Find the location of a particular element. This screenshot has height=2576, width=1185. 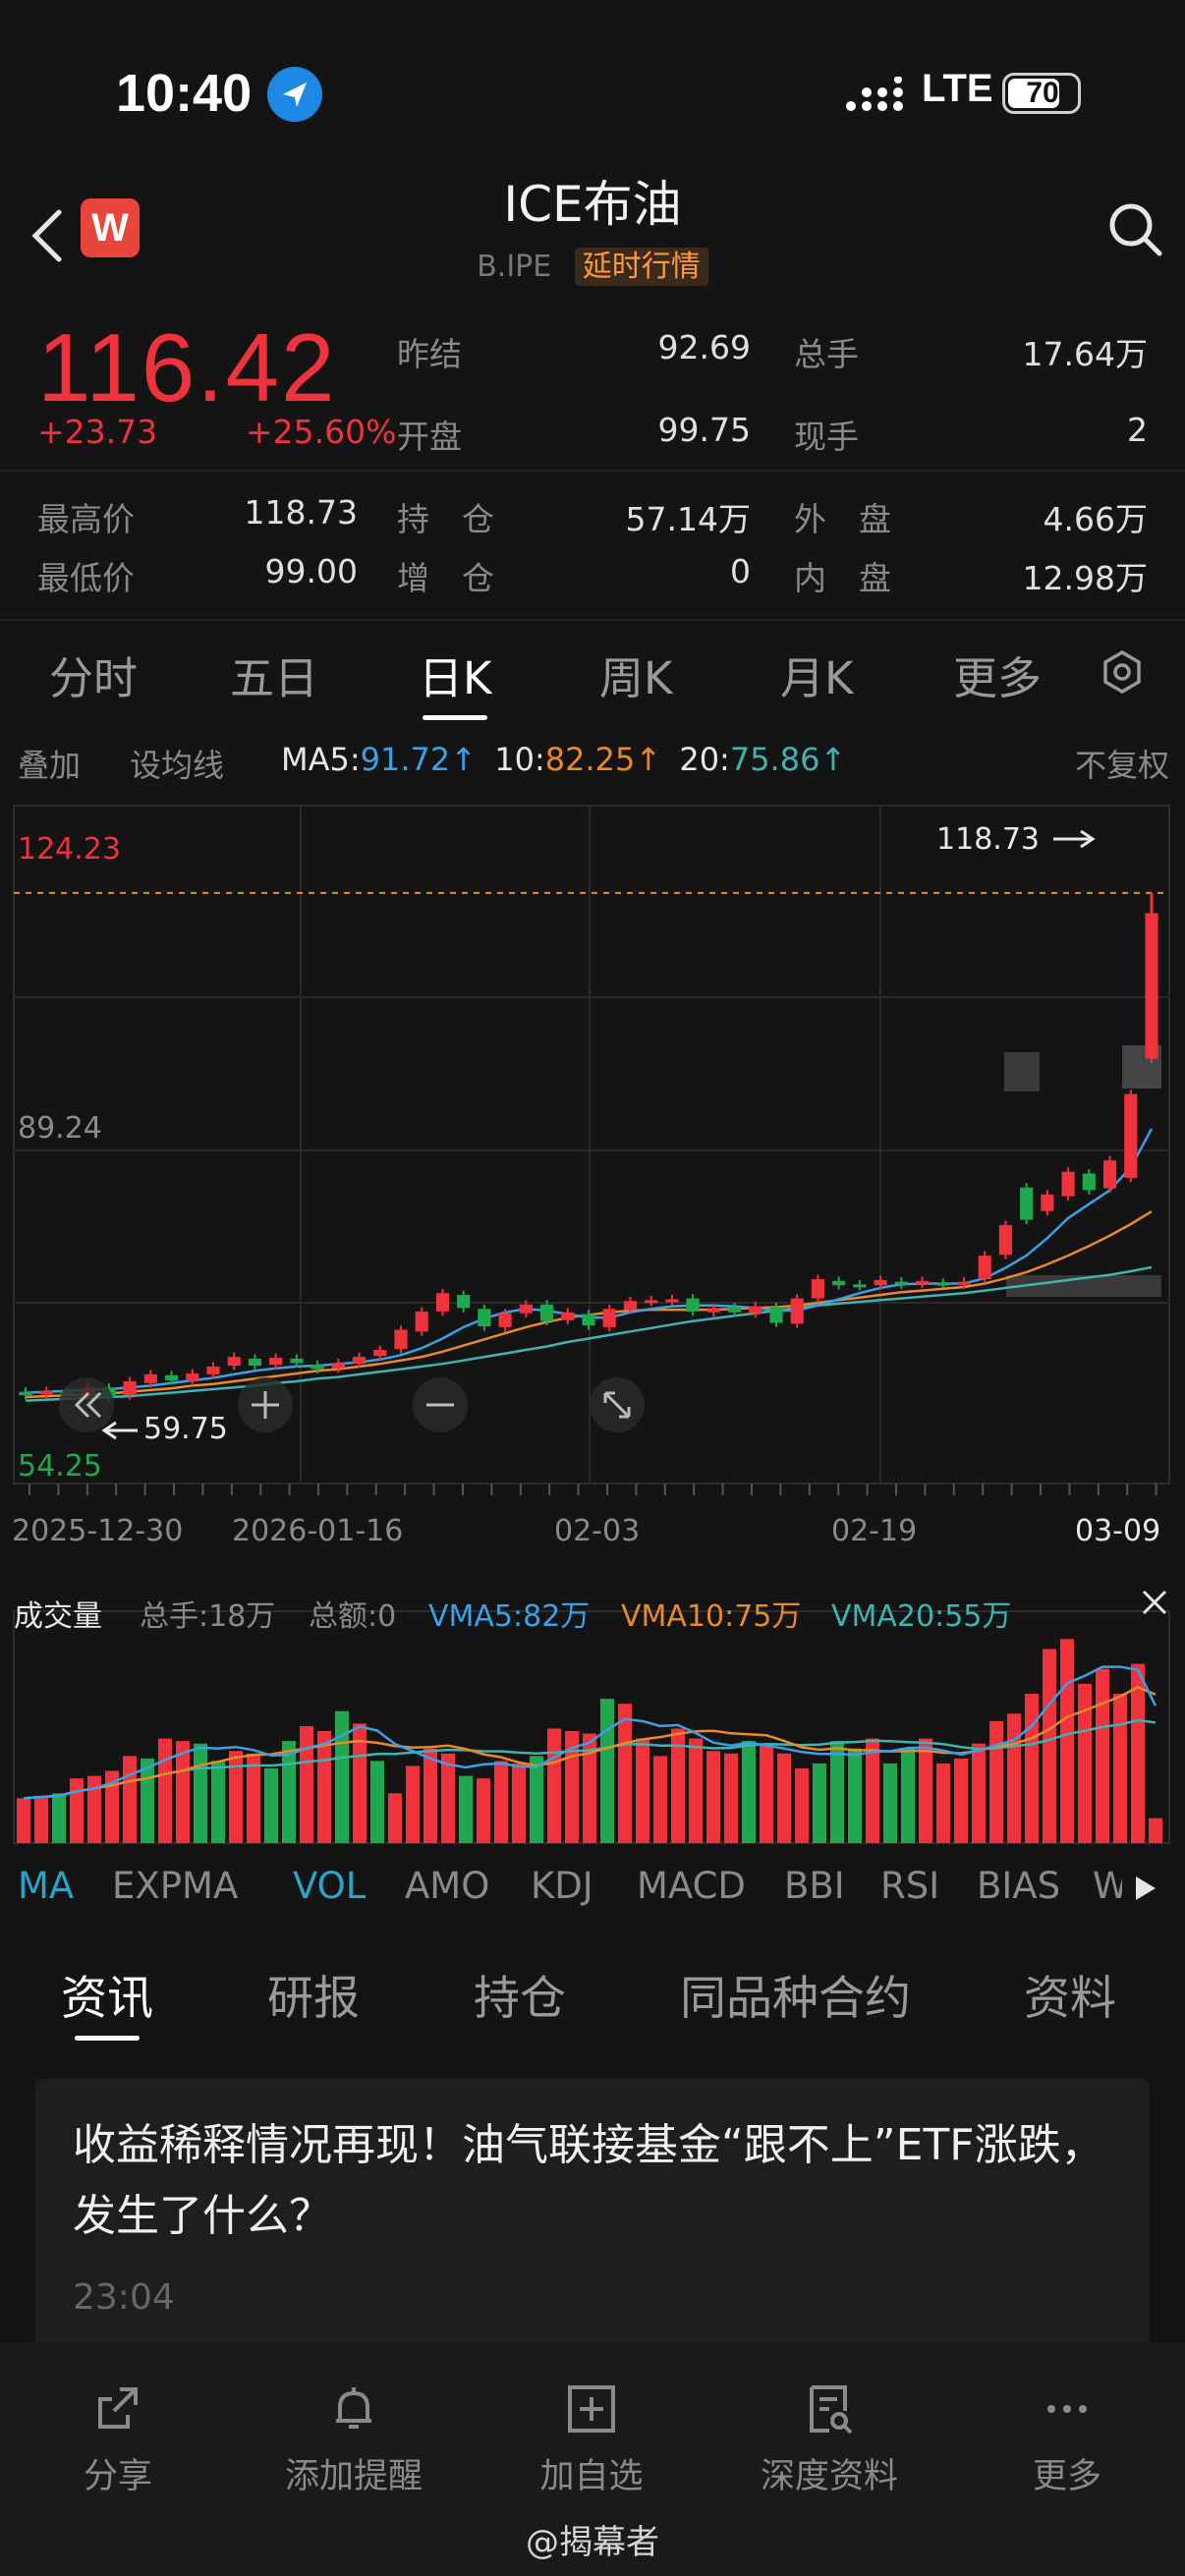

add-watchlist-button: 加自选 is located at coordinates (592, 2420).